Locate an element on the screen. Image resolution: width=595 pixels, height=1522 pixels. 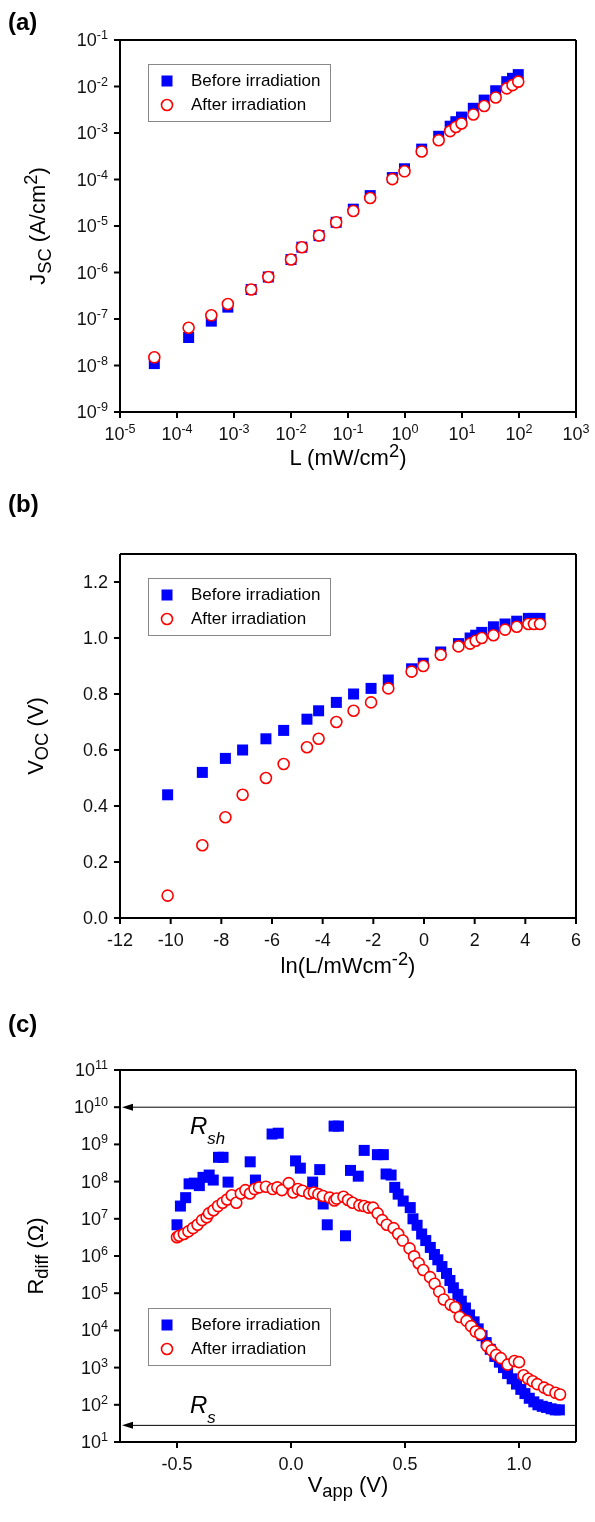
y-tick-label: 10$^{-1}$ is located at coordinates (92, 39).